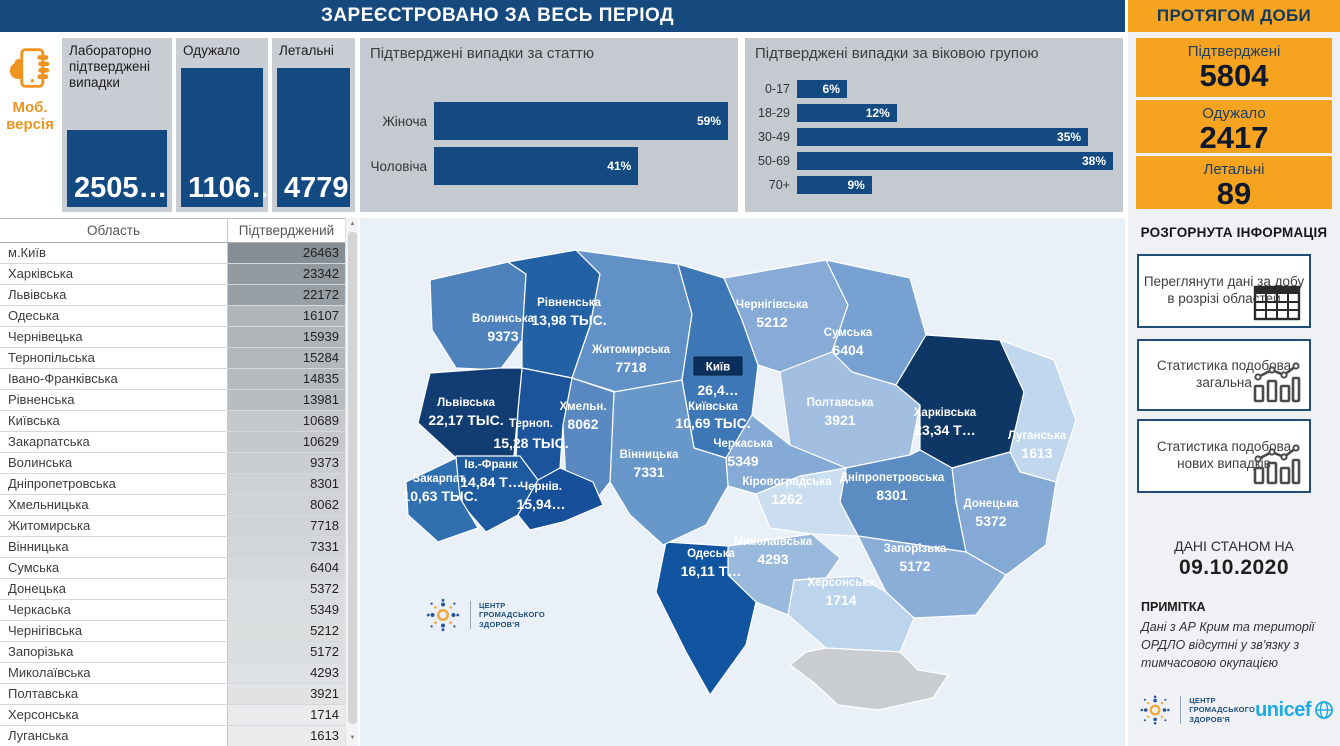  What do you see at coordinates (536, 166) in the screenshot?
I see `bar: 41%` at bounding box center [536, 166].